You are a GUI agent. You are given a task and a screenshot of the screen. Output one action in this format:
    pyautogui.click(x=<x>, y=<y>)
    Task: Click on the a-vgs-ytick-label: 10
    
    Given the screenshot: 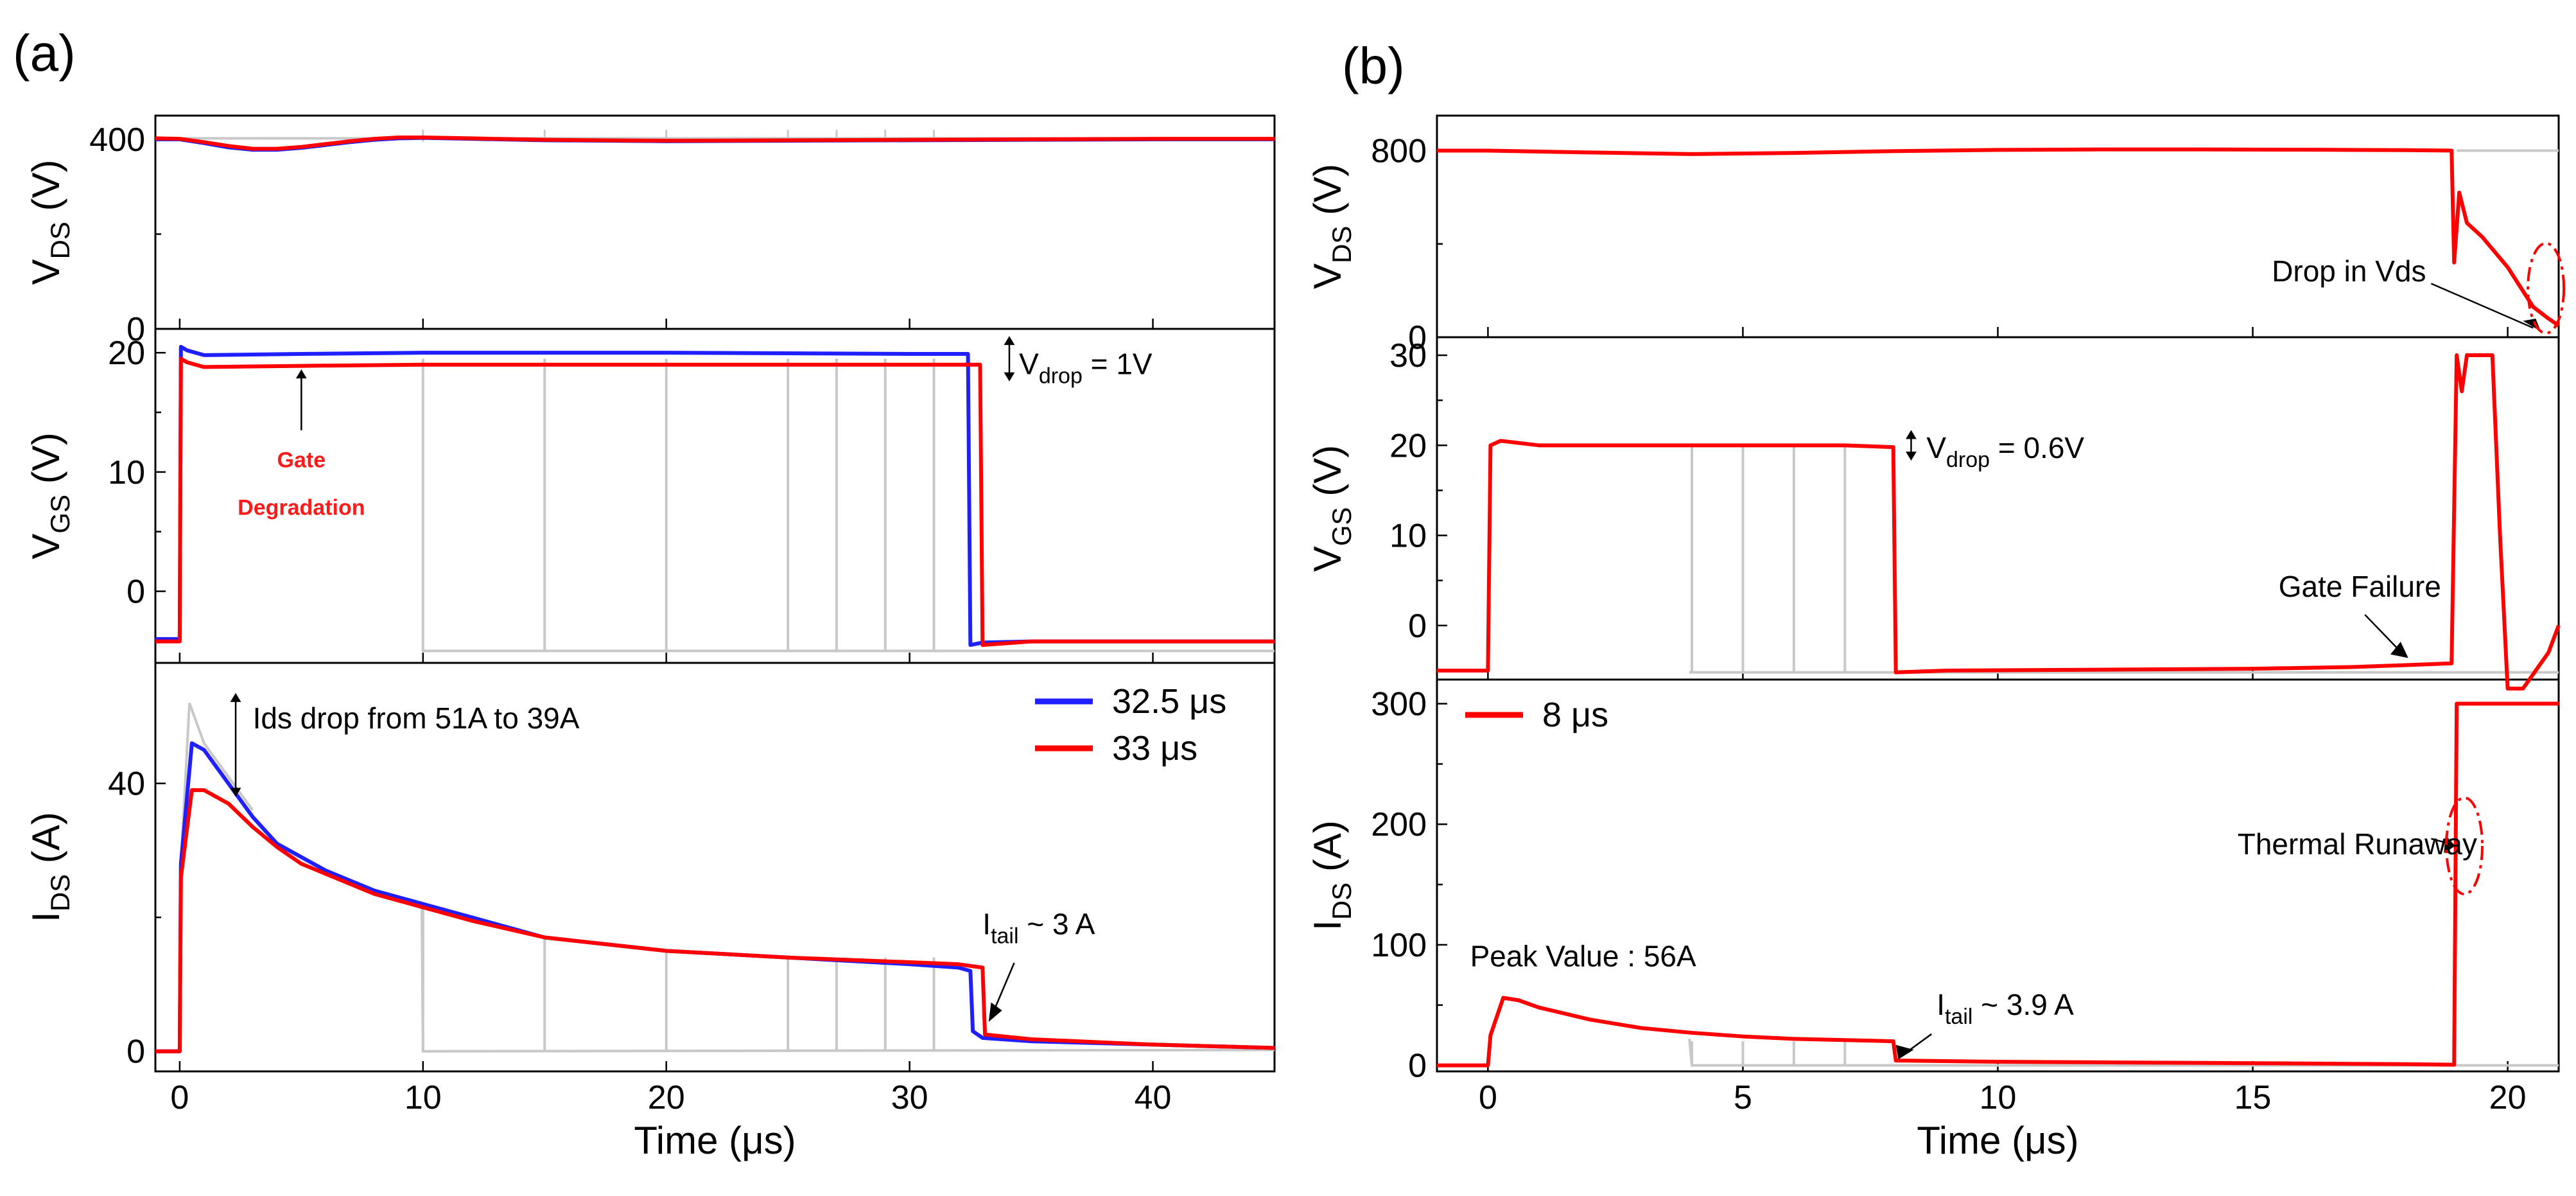 What is the action you would take?
    pyautogui.click(x=126, y=472)
    